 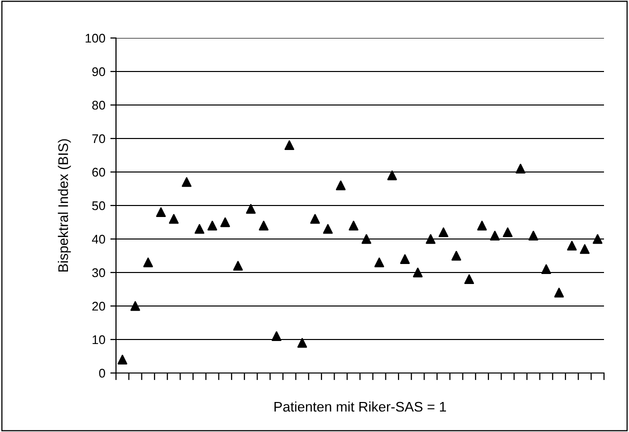 I want to click on y-tick-label: 30, so click(x=99, y=273).